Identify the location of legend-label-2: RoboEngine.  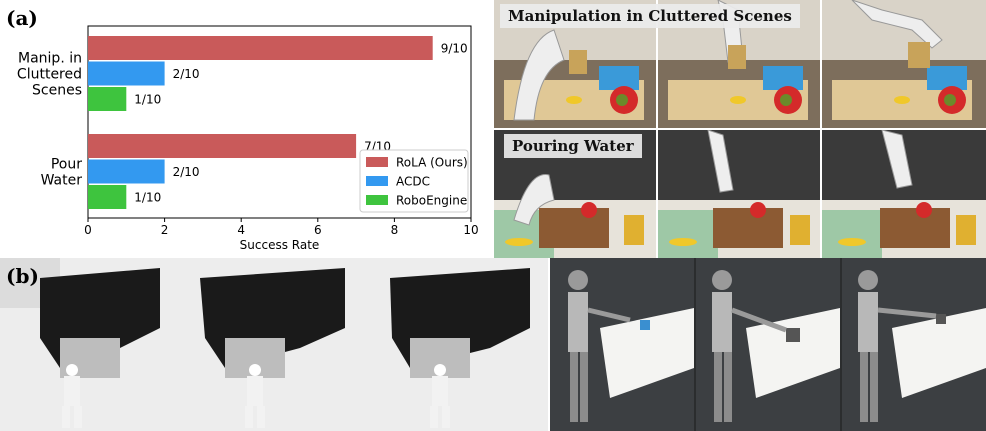
(431, 201).